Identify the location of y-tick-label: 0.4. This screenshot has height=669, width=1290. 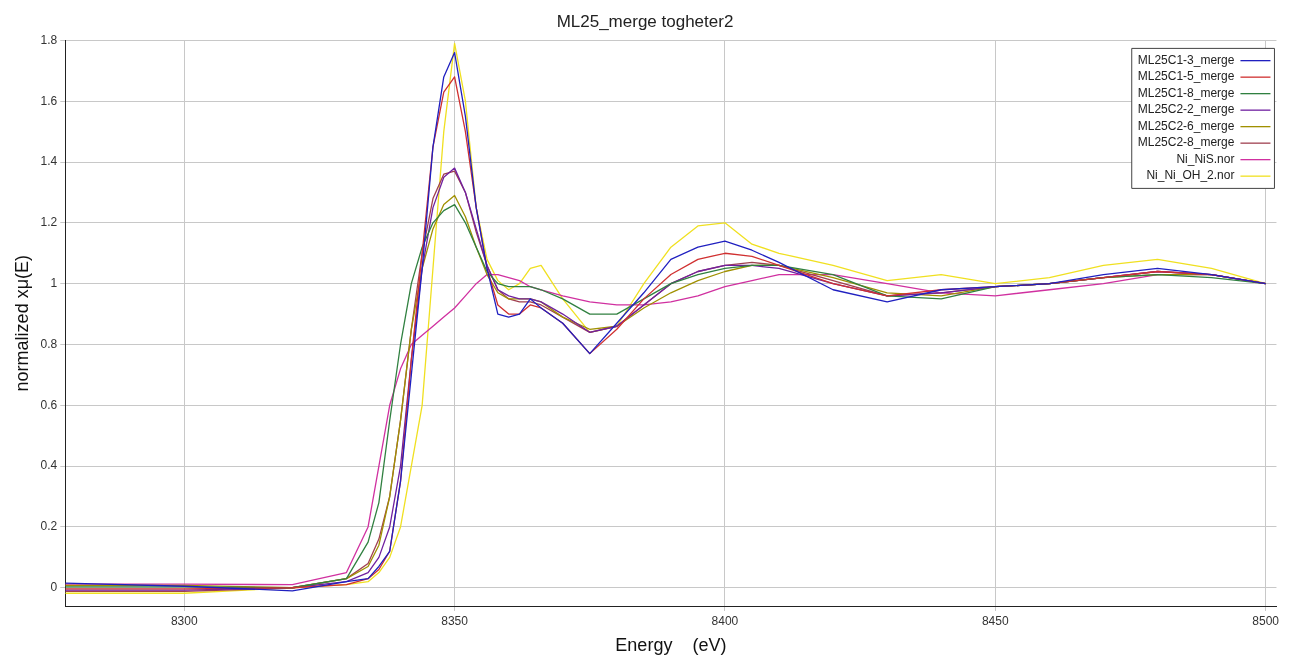
(49, 465).